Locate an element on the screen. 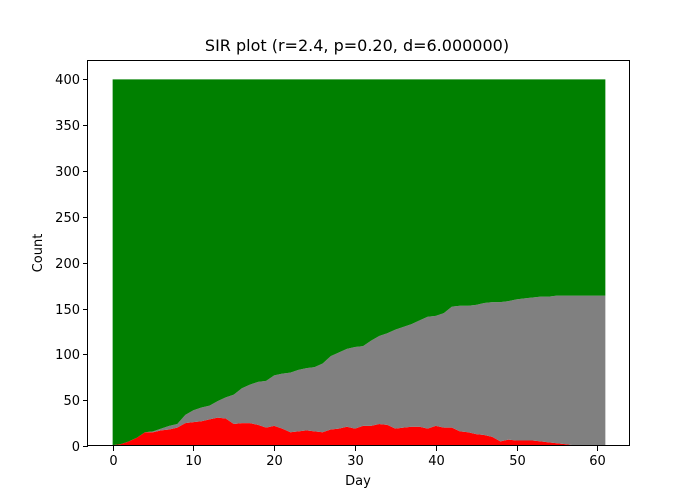 The image size is (700, 500). y-tick-label: 0 is located at coordinates (76, 447).